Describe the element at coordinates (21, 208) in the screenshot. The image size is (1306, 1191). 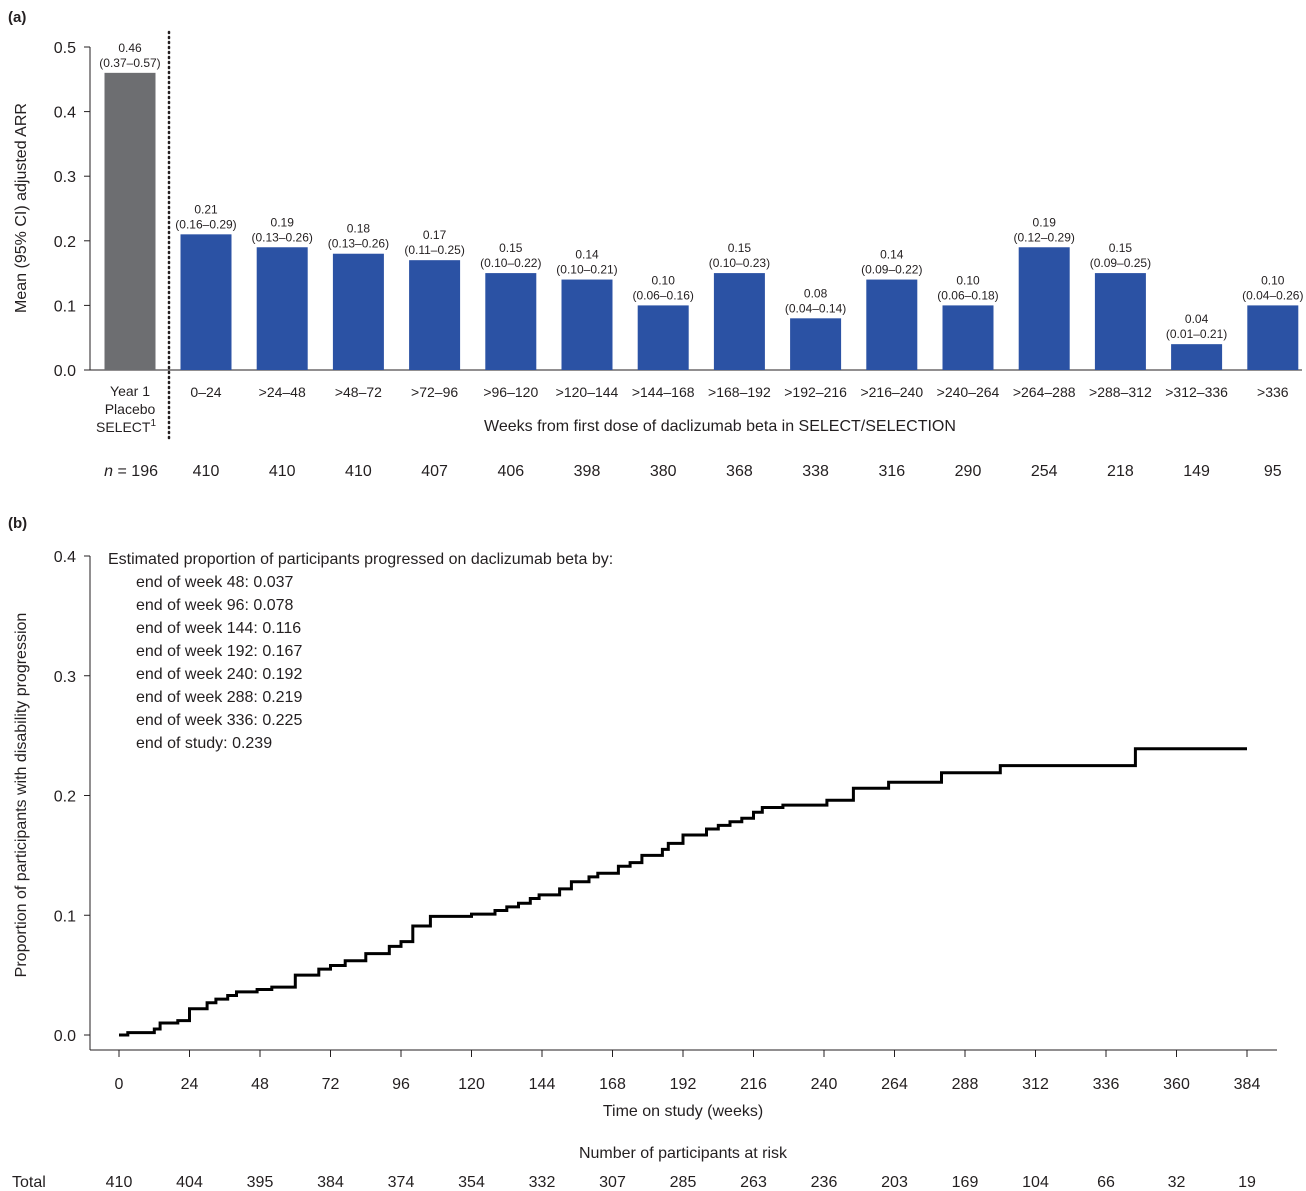
I see `panel-a-y-axis-label: Mean (95% CI) adjusted ARR` at that location.